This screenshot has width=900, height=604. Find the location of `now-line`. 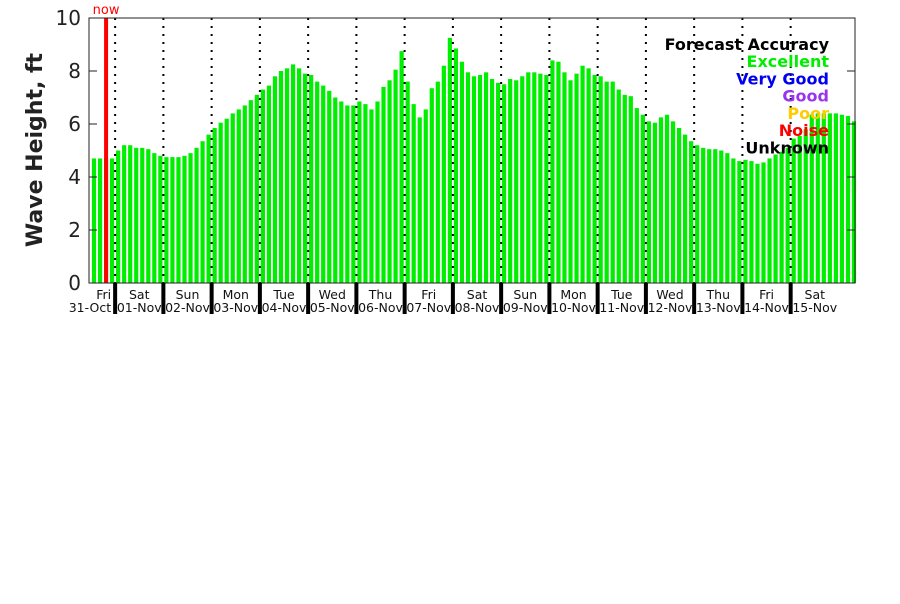

now-line is located at coordinates (106, 150).